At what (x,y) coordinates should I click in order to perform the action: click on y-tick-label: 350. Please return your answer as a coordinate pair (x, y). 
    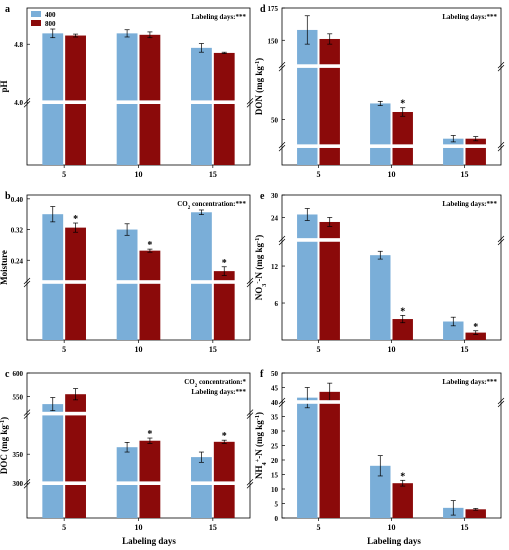
    Looking at the image, I should click on (18, 455).